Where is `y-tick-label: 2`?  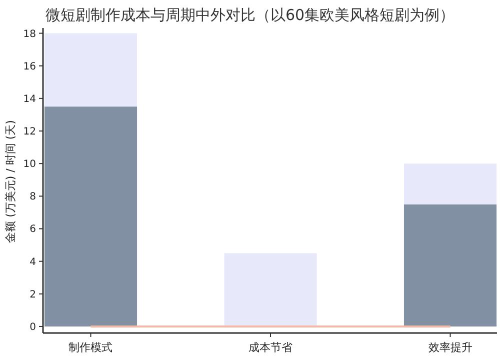 y-tick-label: 2 is located at coordinates (33, 294).